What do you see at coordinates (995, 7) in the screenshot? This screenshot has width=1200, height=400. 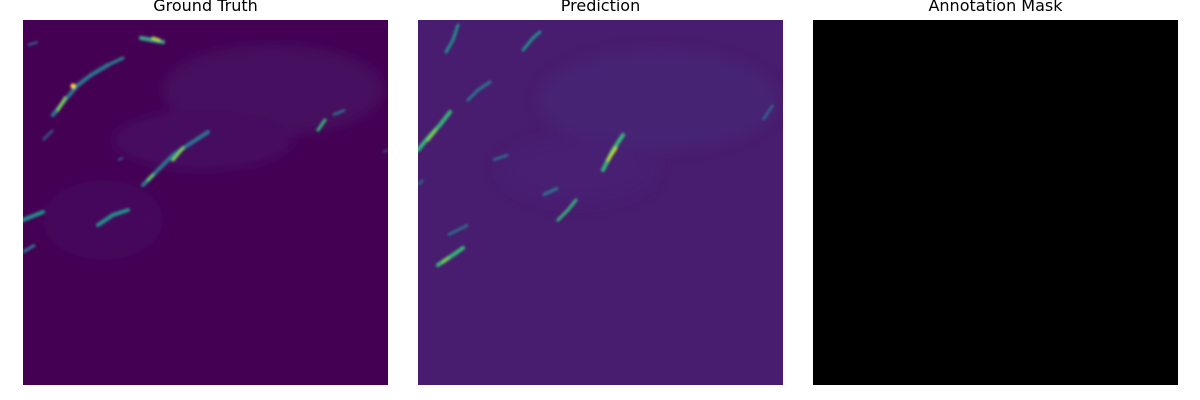 I see `annotation-mask-title: Annotation Mask` at bounding box center [995, 7].